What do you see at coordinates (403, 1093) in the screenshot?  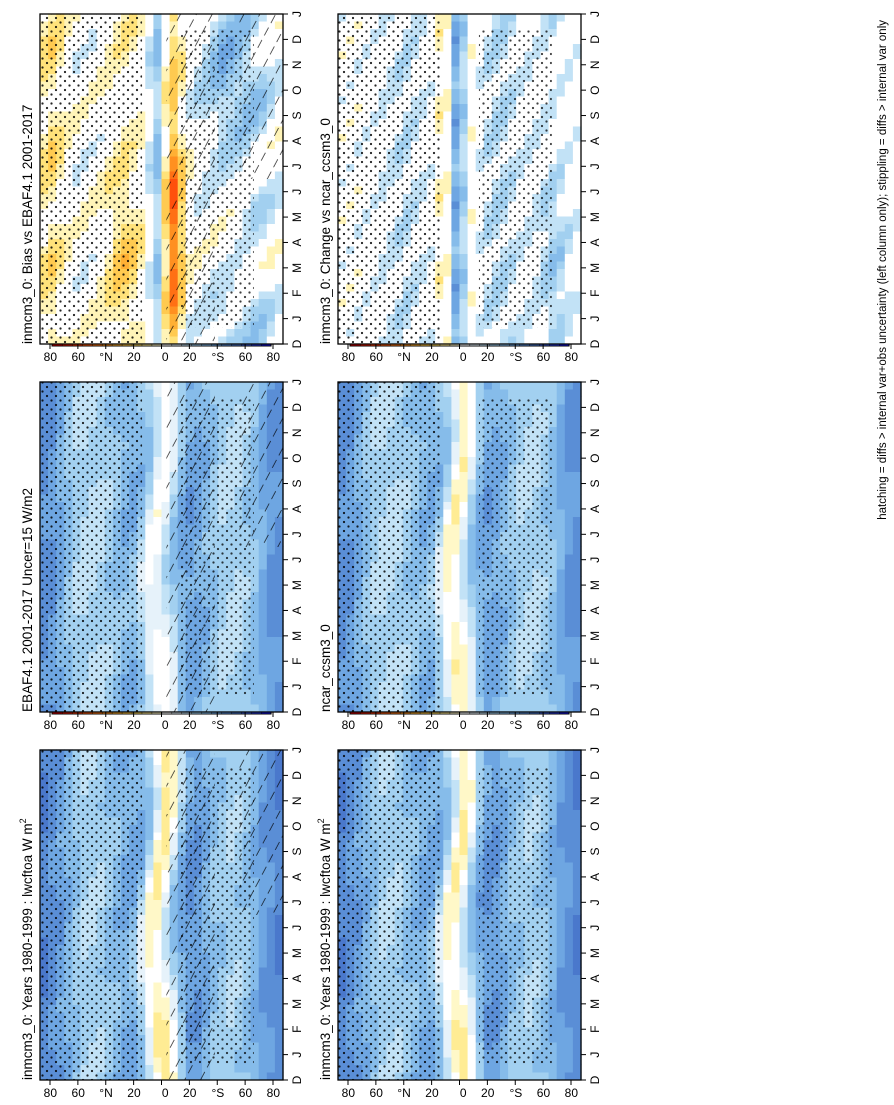 I see `latitude-tick-label: °N` at bounding box center [403, 1093].